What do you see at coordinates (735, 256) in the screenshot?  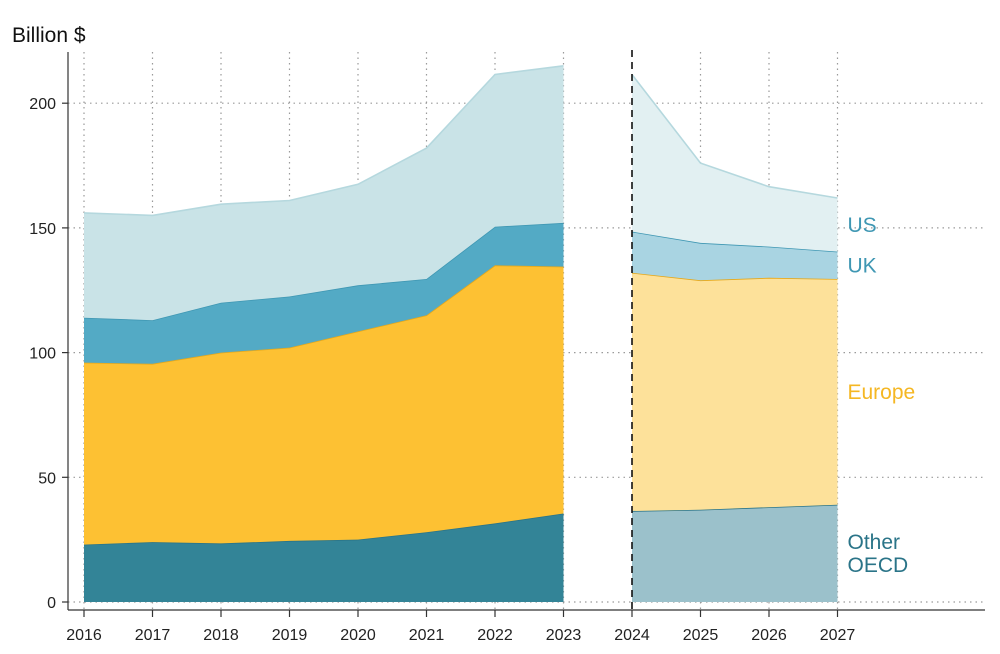 I see `area-uk-projection` at bounding box center [735, 256].